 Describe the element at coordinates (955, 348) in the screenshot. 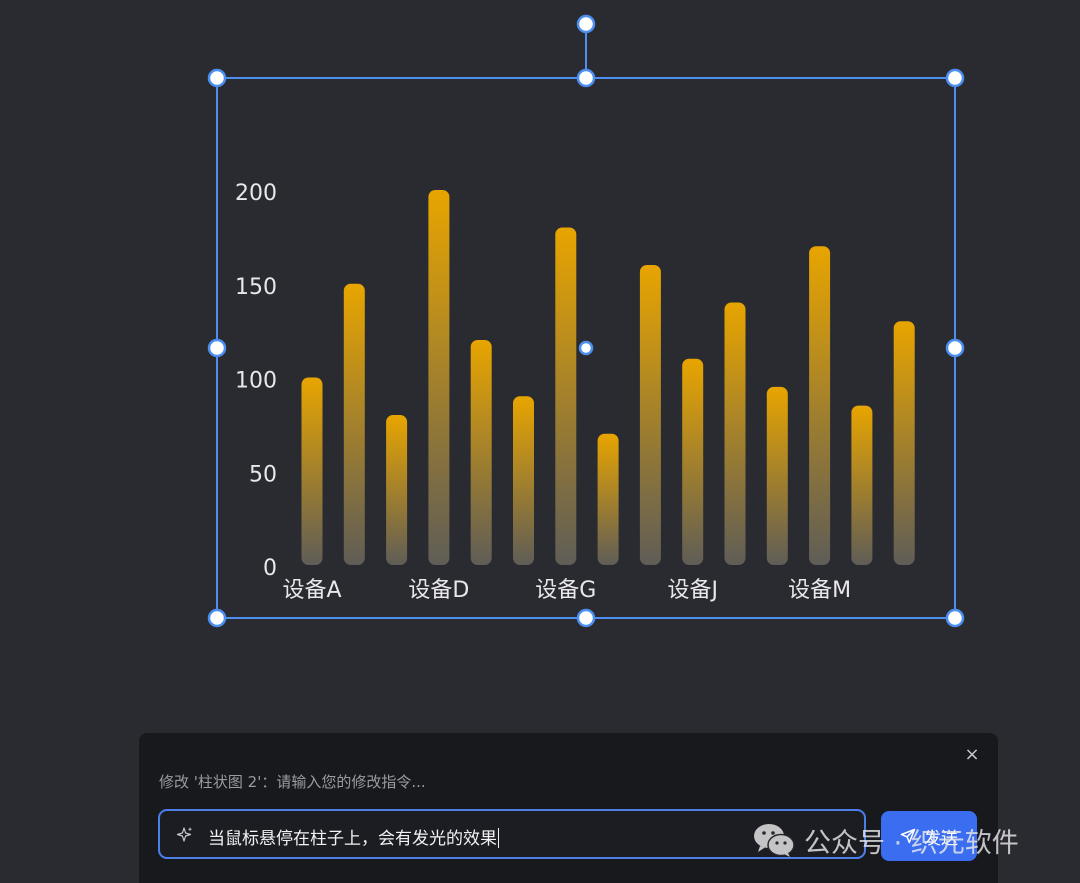

I see `resize-handle-right` at that location.